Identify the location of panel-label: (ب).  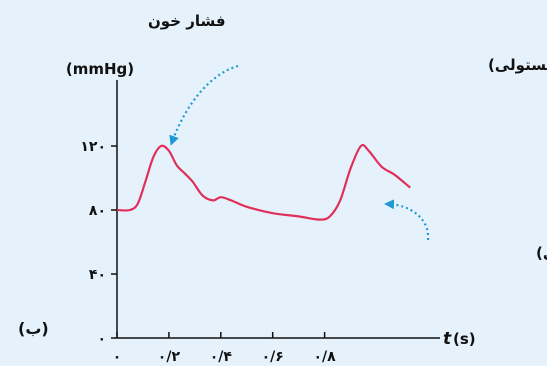
(33, 328).